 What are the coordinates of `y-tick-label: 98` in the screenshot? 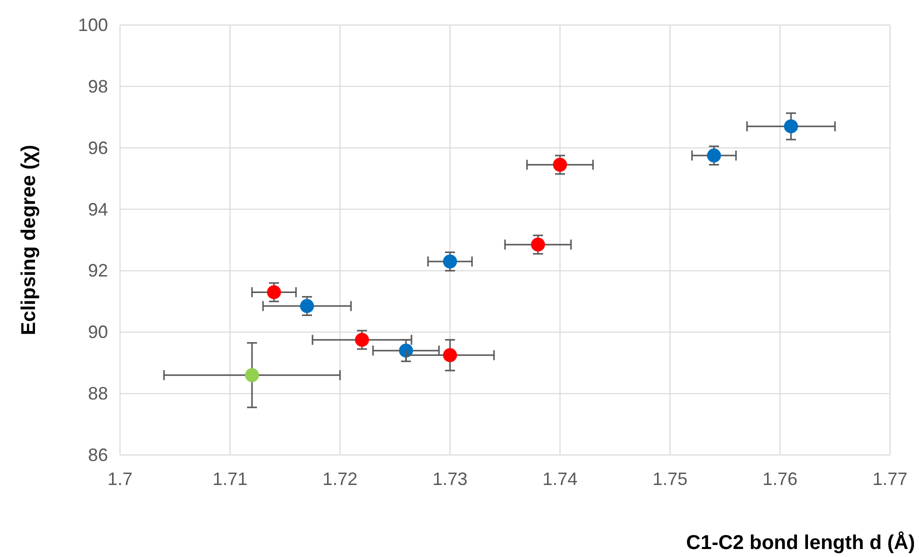 It's located at (98, 86).